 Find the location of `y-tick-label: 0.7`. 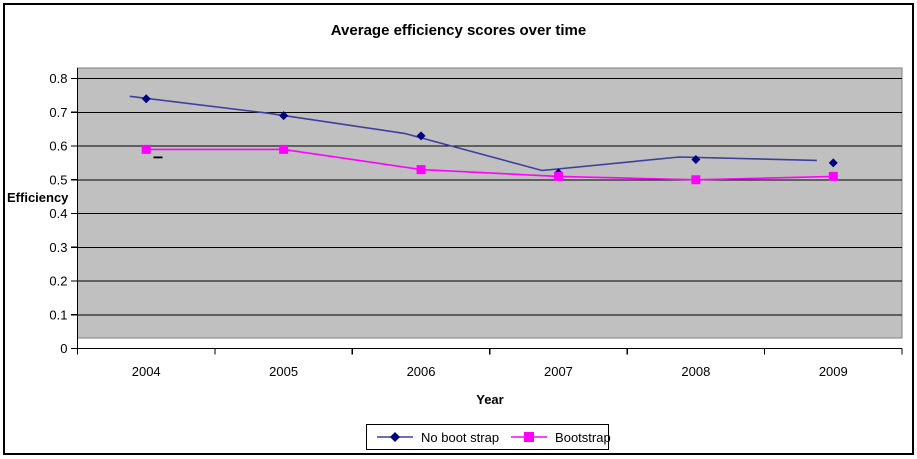

y-tick-label: 0.7 is located at coordinates (58, 112).